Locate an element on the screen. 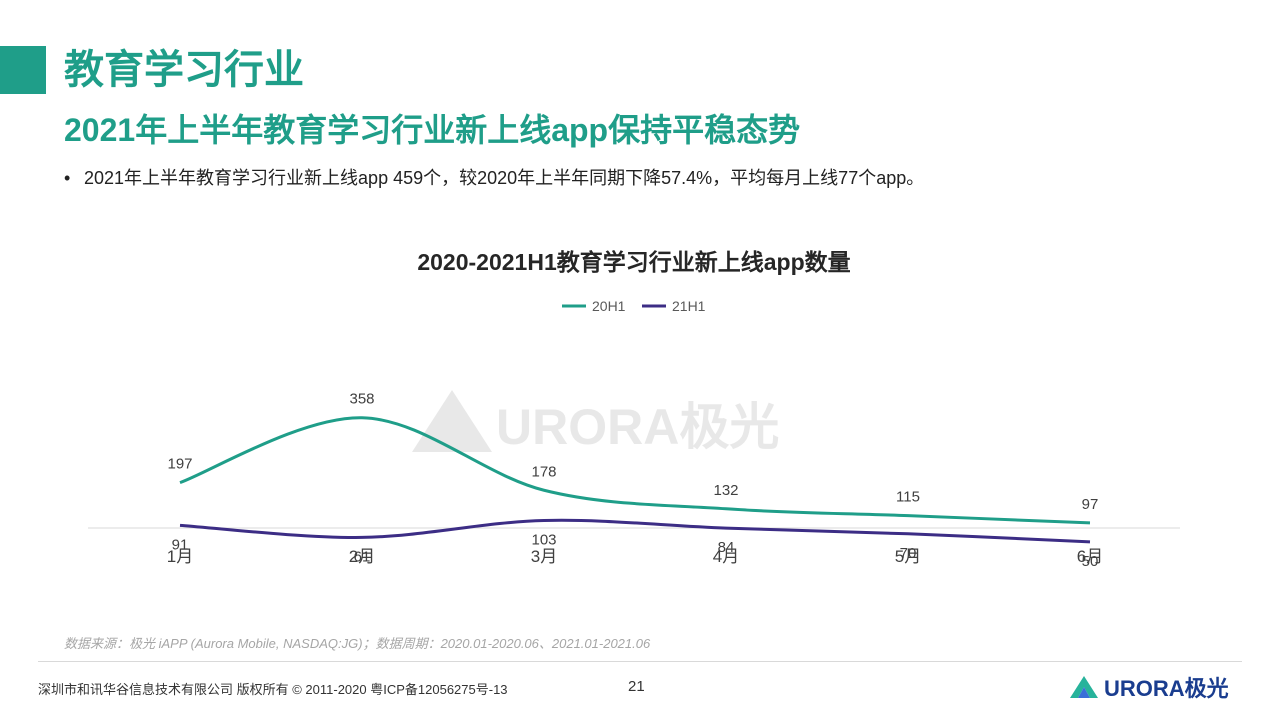 The width and height of the screenshot is (1280, 720). chart-watermark: URORA极光 is located at coordinates (595, 422).